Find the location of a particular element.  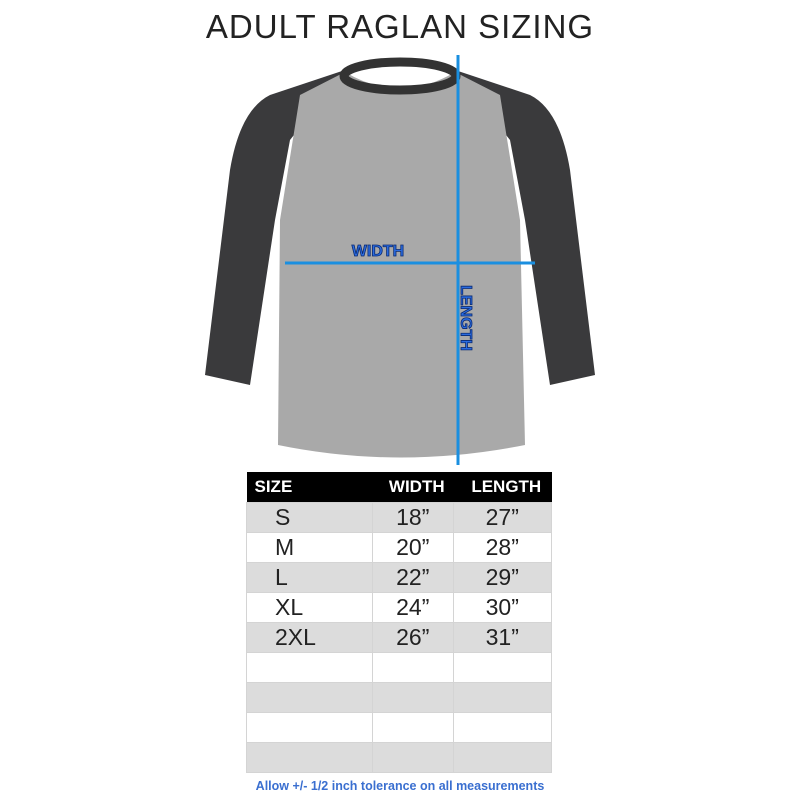

table-row: M 20” 28” is located at coordinates (399, 547).